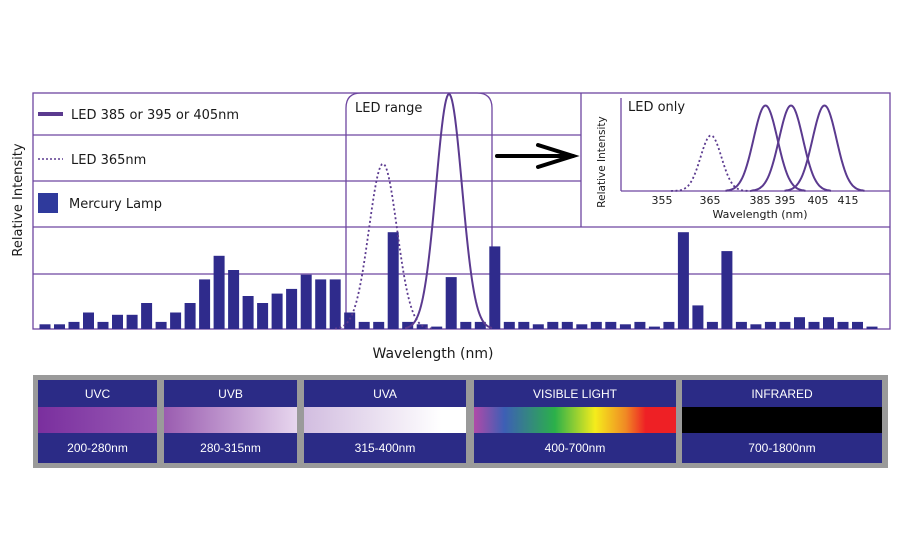 This screenshot has width=900, height=550. What do you see at coordinates (662, 200) in the screenshot?
I see `inset-tick-label: 355` at bounding box center [662, 200].